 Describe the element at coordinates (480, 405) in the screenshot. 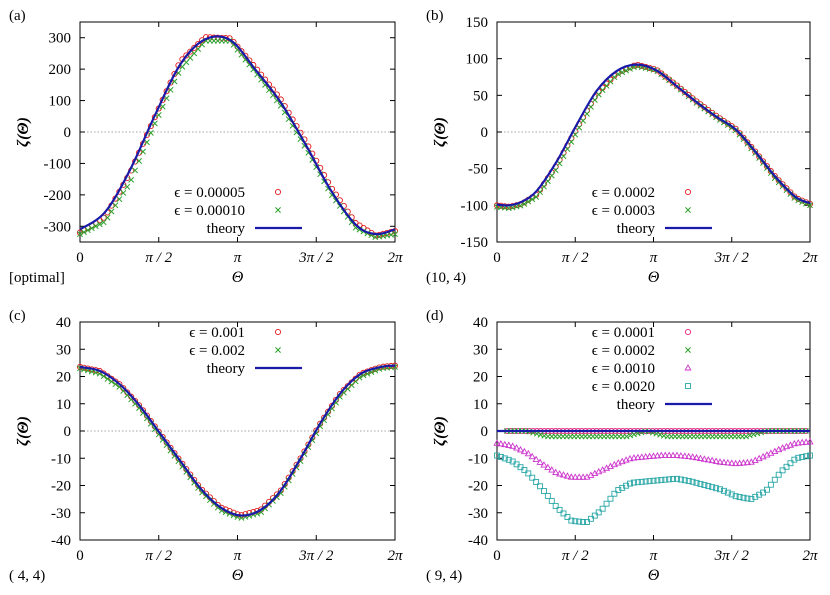

I see `y-tick-label: 10` at that location.